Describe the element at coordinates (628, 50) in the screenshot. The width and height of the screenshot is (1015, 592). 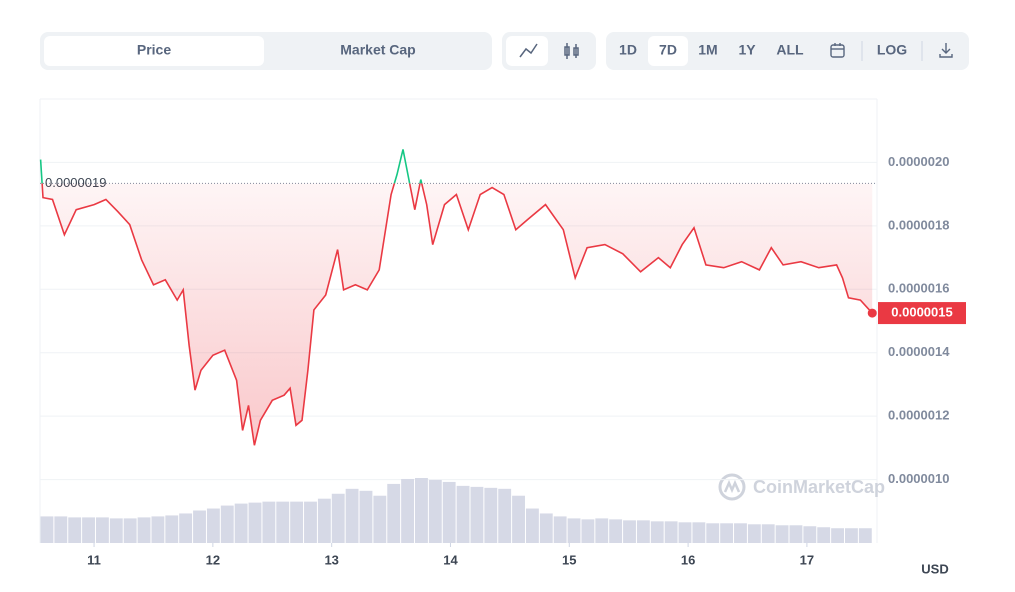
I see `range-button: 1D` at that location.